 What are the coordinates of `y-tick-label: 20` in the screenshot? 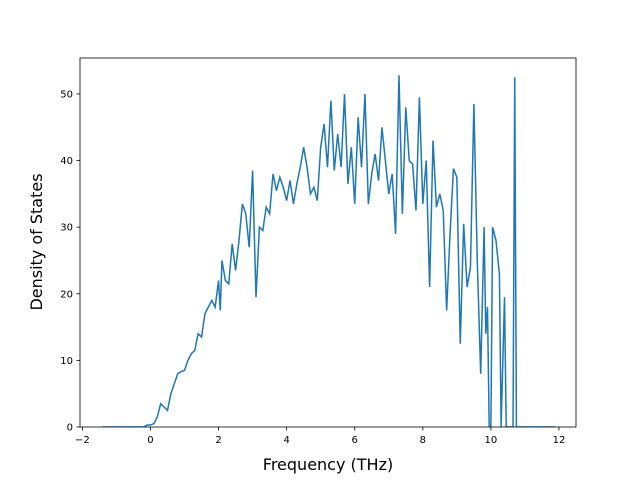 It's located at (66, 294).